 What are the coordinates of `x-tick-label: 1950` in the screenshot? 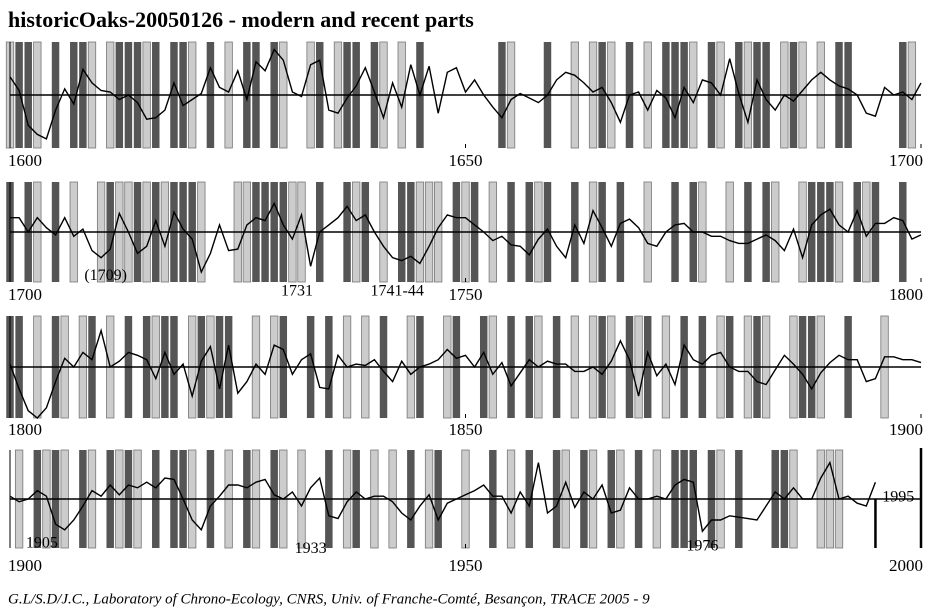 It's located at (466, 565).